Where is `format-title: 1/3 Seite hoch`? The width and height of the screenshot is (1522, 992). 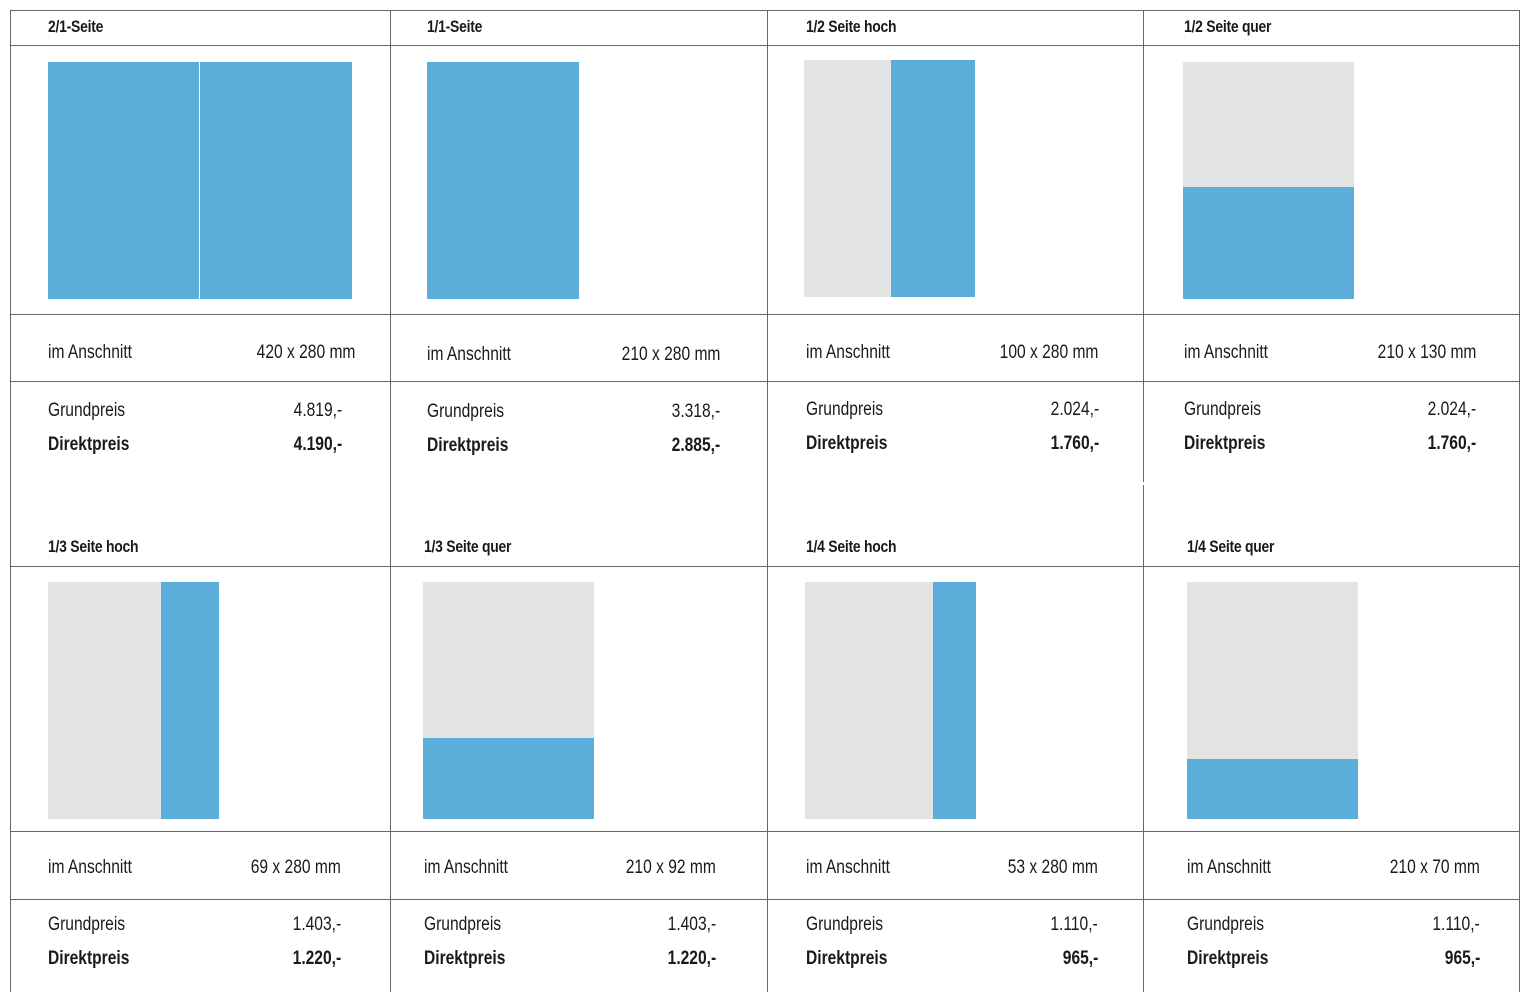
format-title: 1/3 Seite hoch is located at coordinates (93, 546).